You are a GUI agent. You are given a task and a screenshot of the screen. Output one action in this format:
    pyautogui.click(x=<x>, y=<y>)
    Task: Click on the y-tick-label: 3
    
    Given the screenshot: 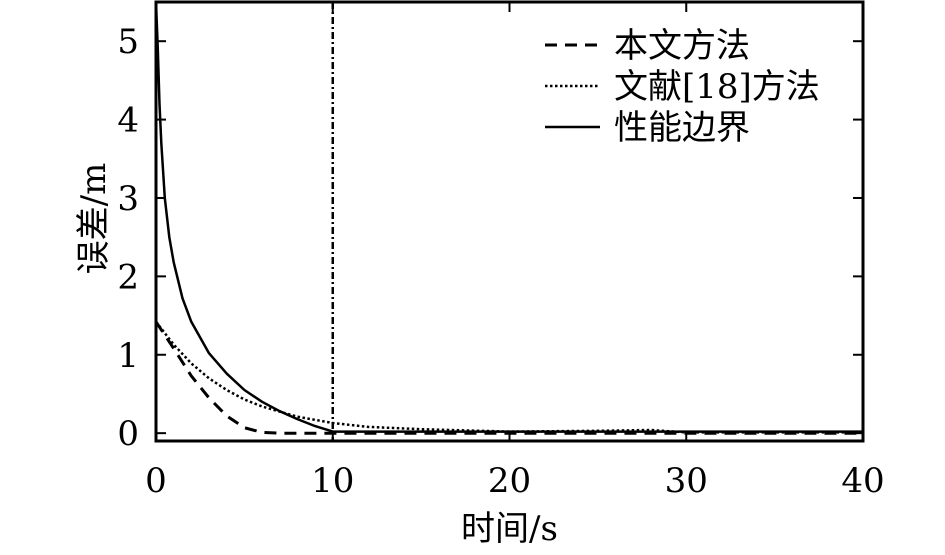 What is the action you would take?
    pyautogui.click(x=128, y=199)
    